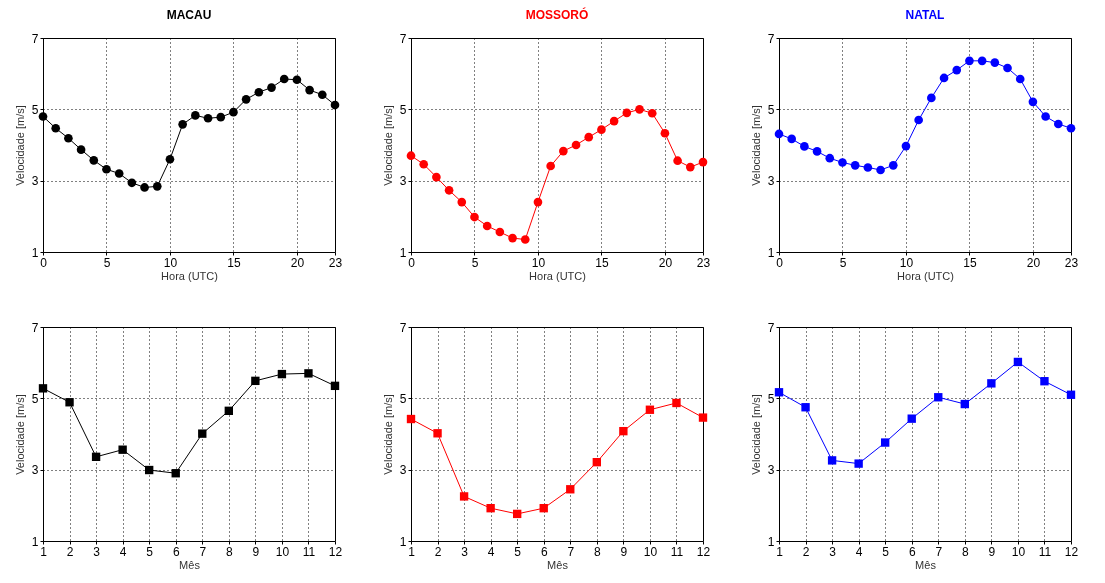  I want to click on x-tick-label: 5, so click(518, 551).